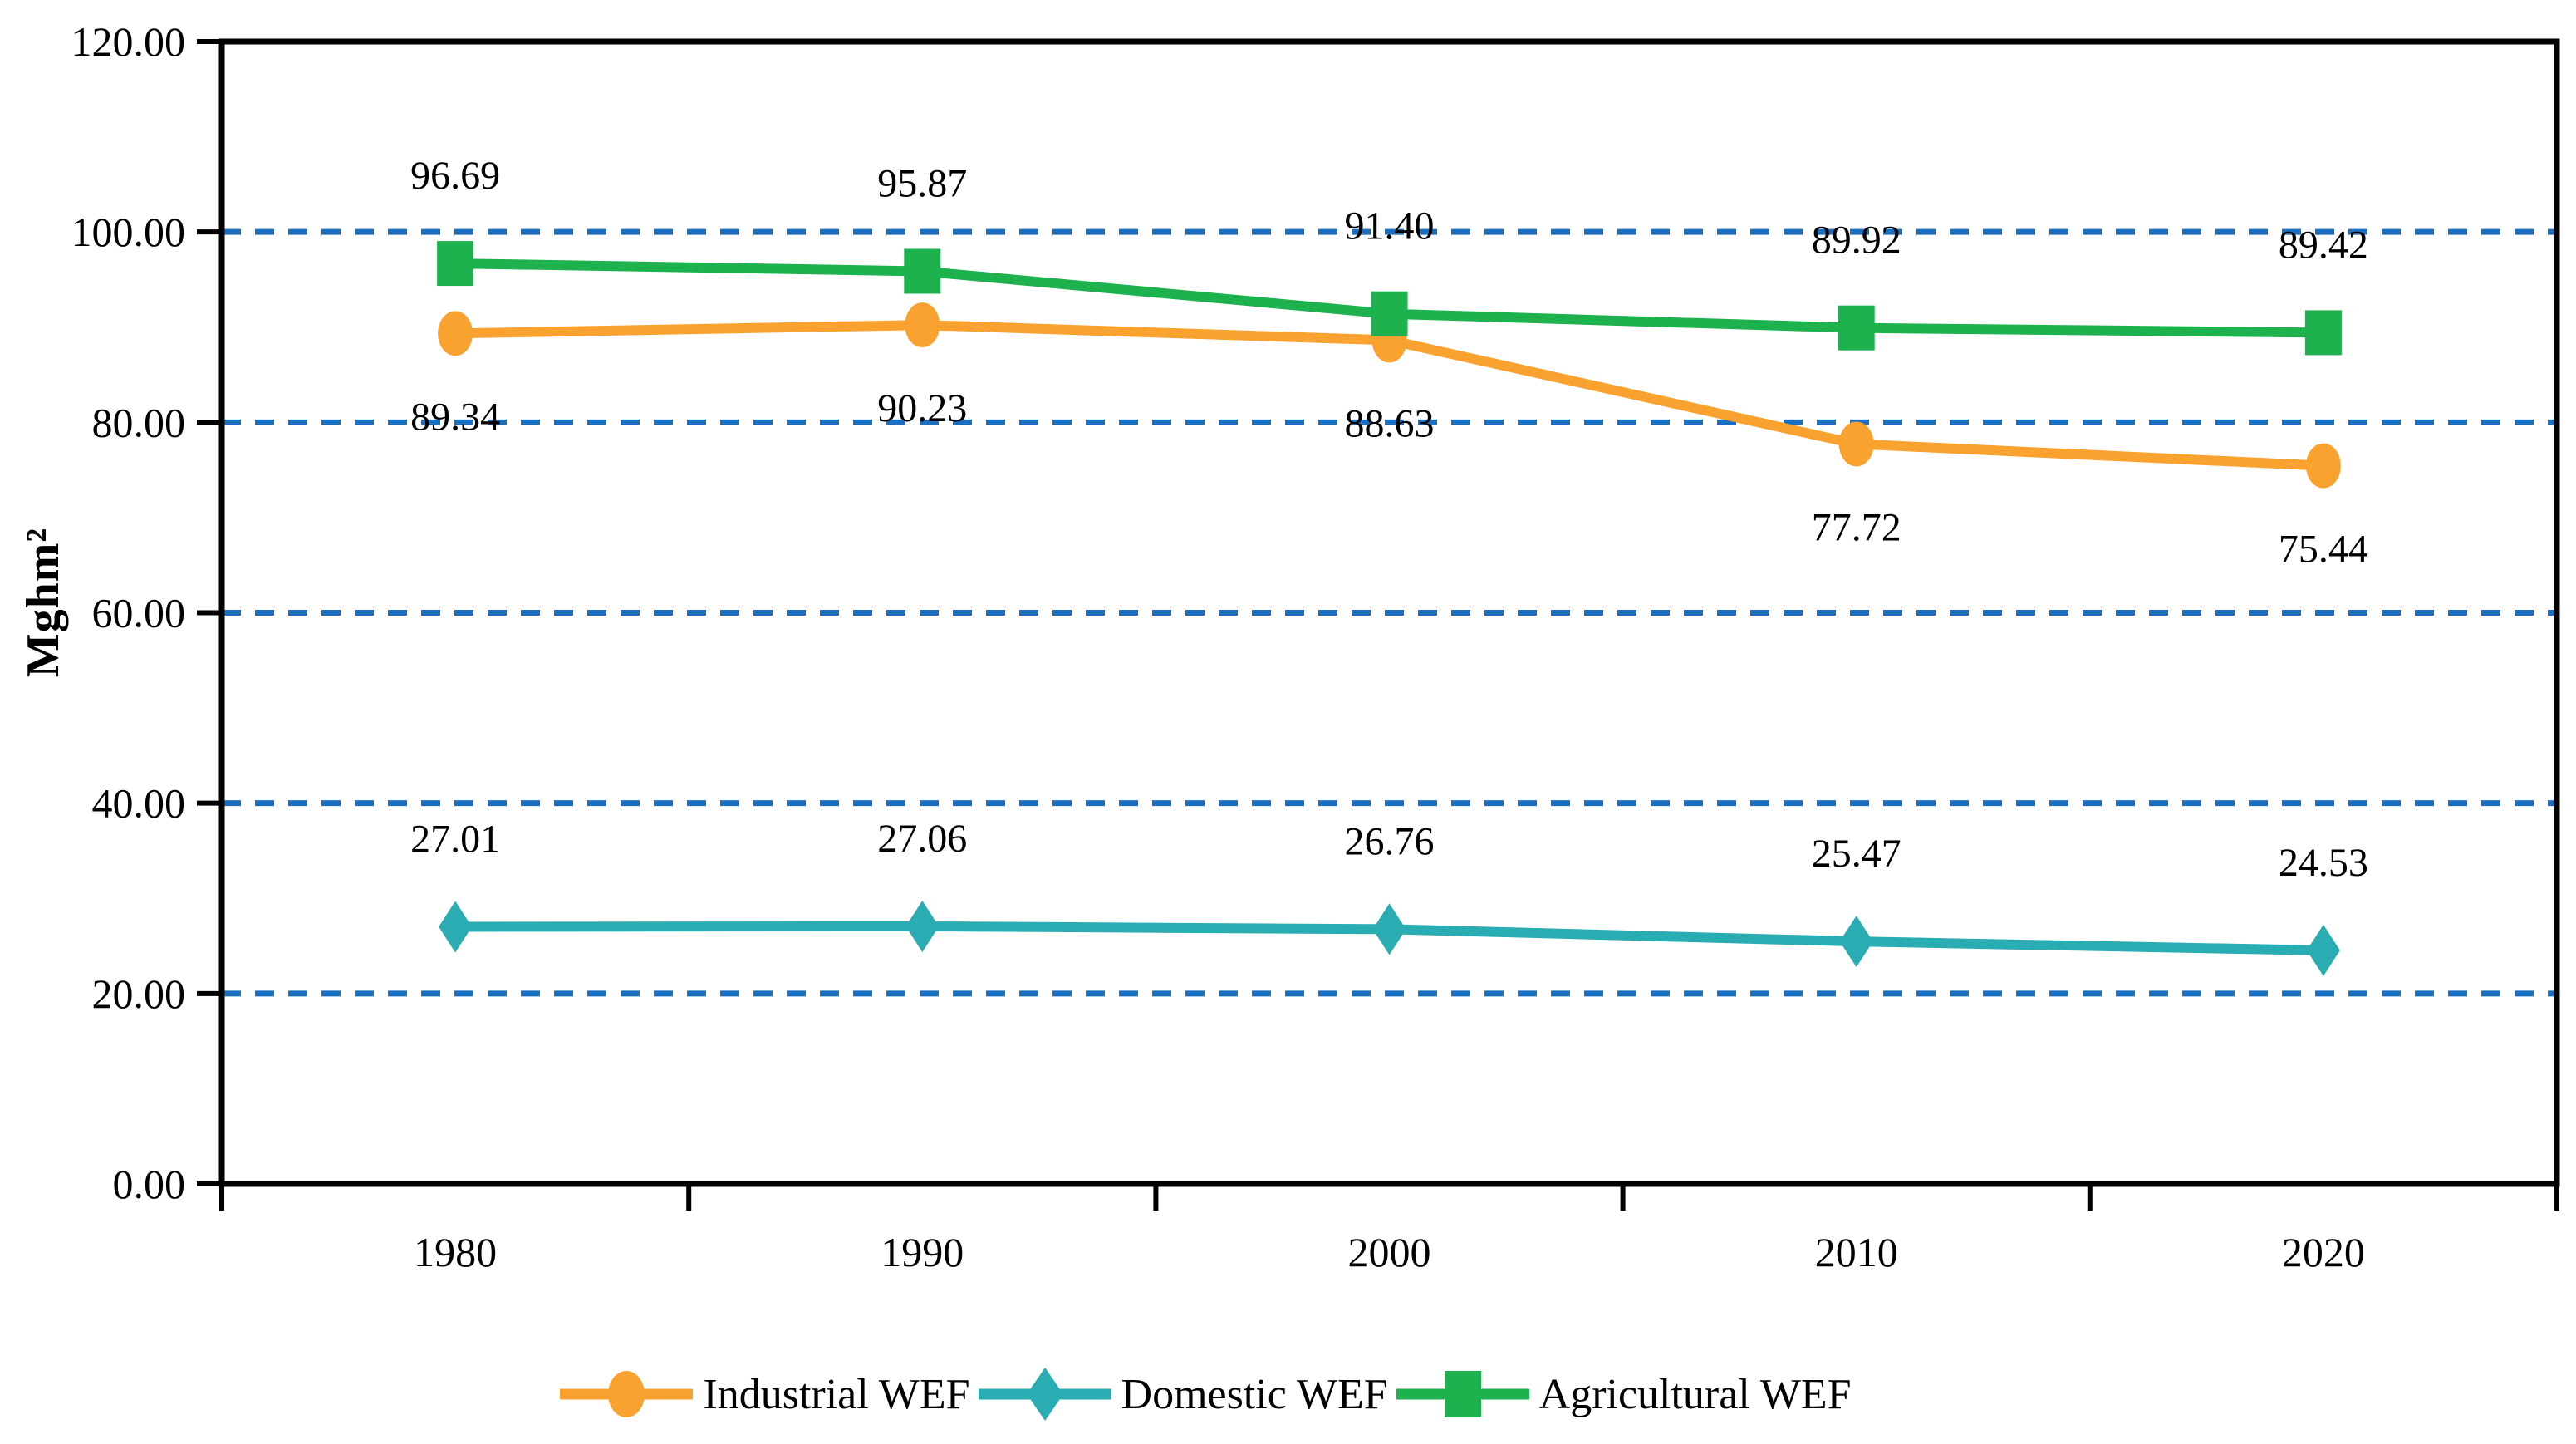  I want to click on legend-item-domestic-wef: Domestic WEF, so click(1186, 1394).